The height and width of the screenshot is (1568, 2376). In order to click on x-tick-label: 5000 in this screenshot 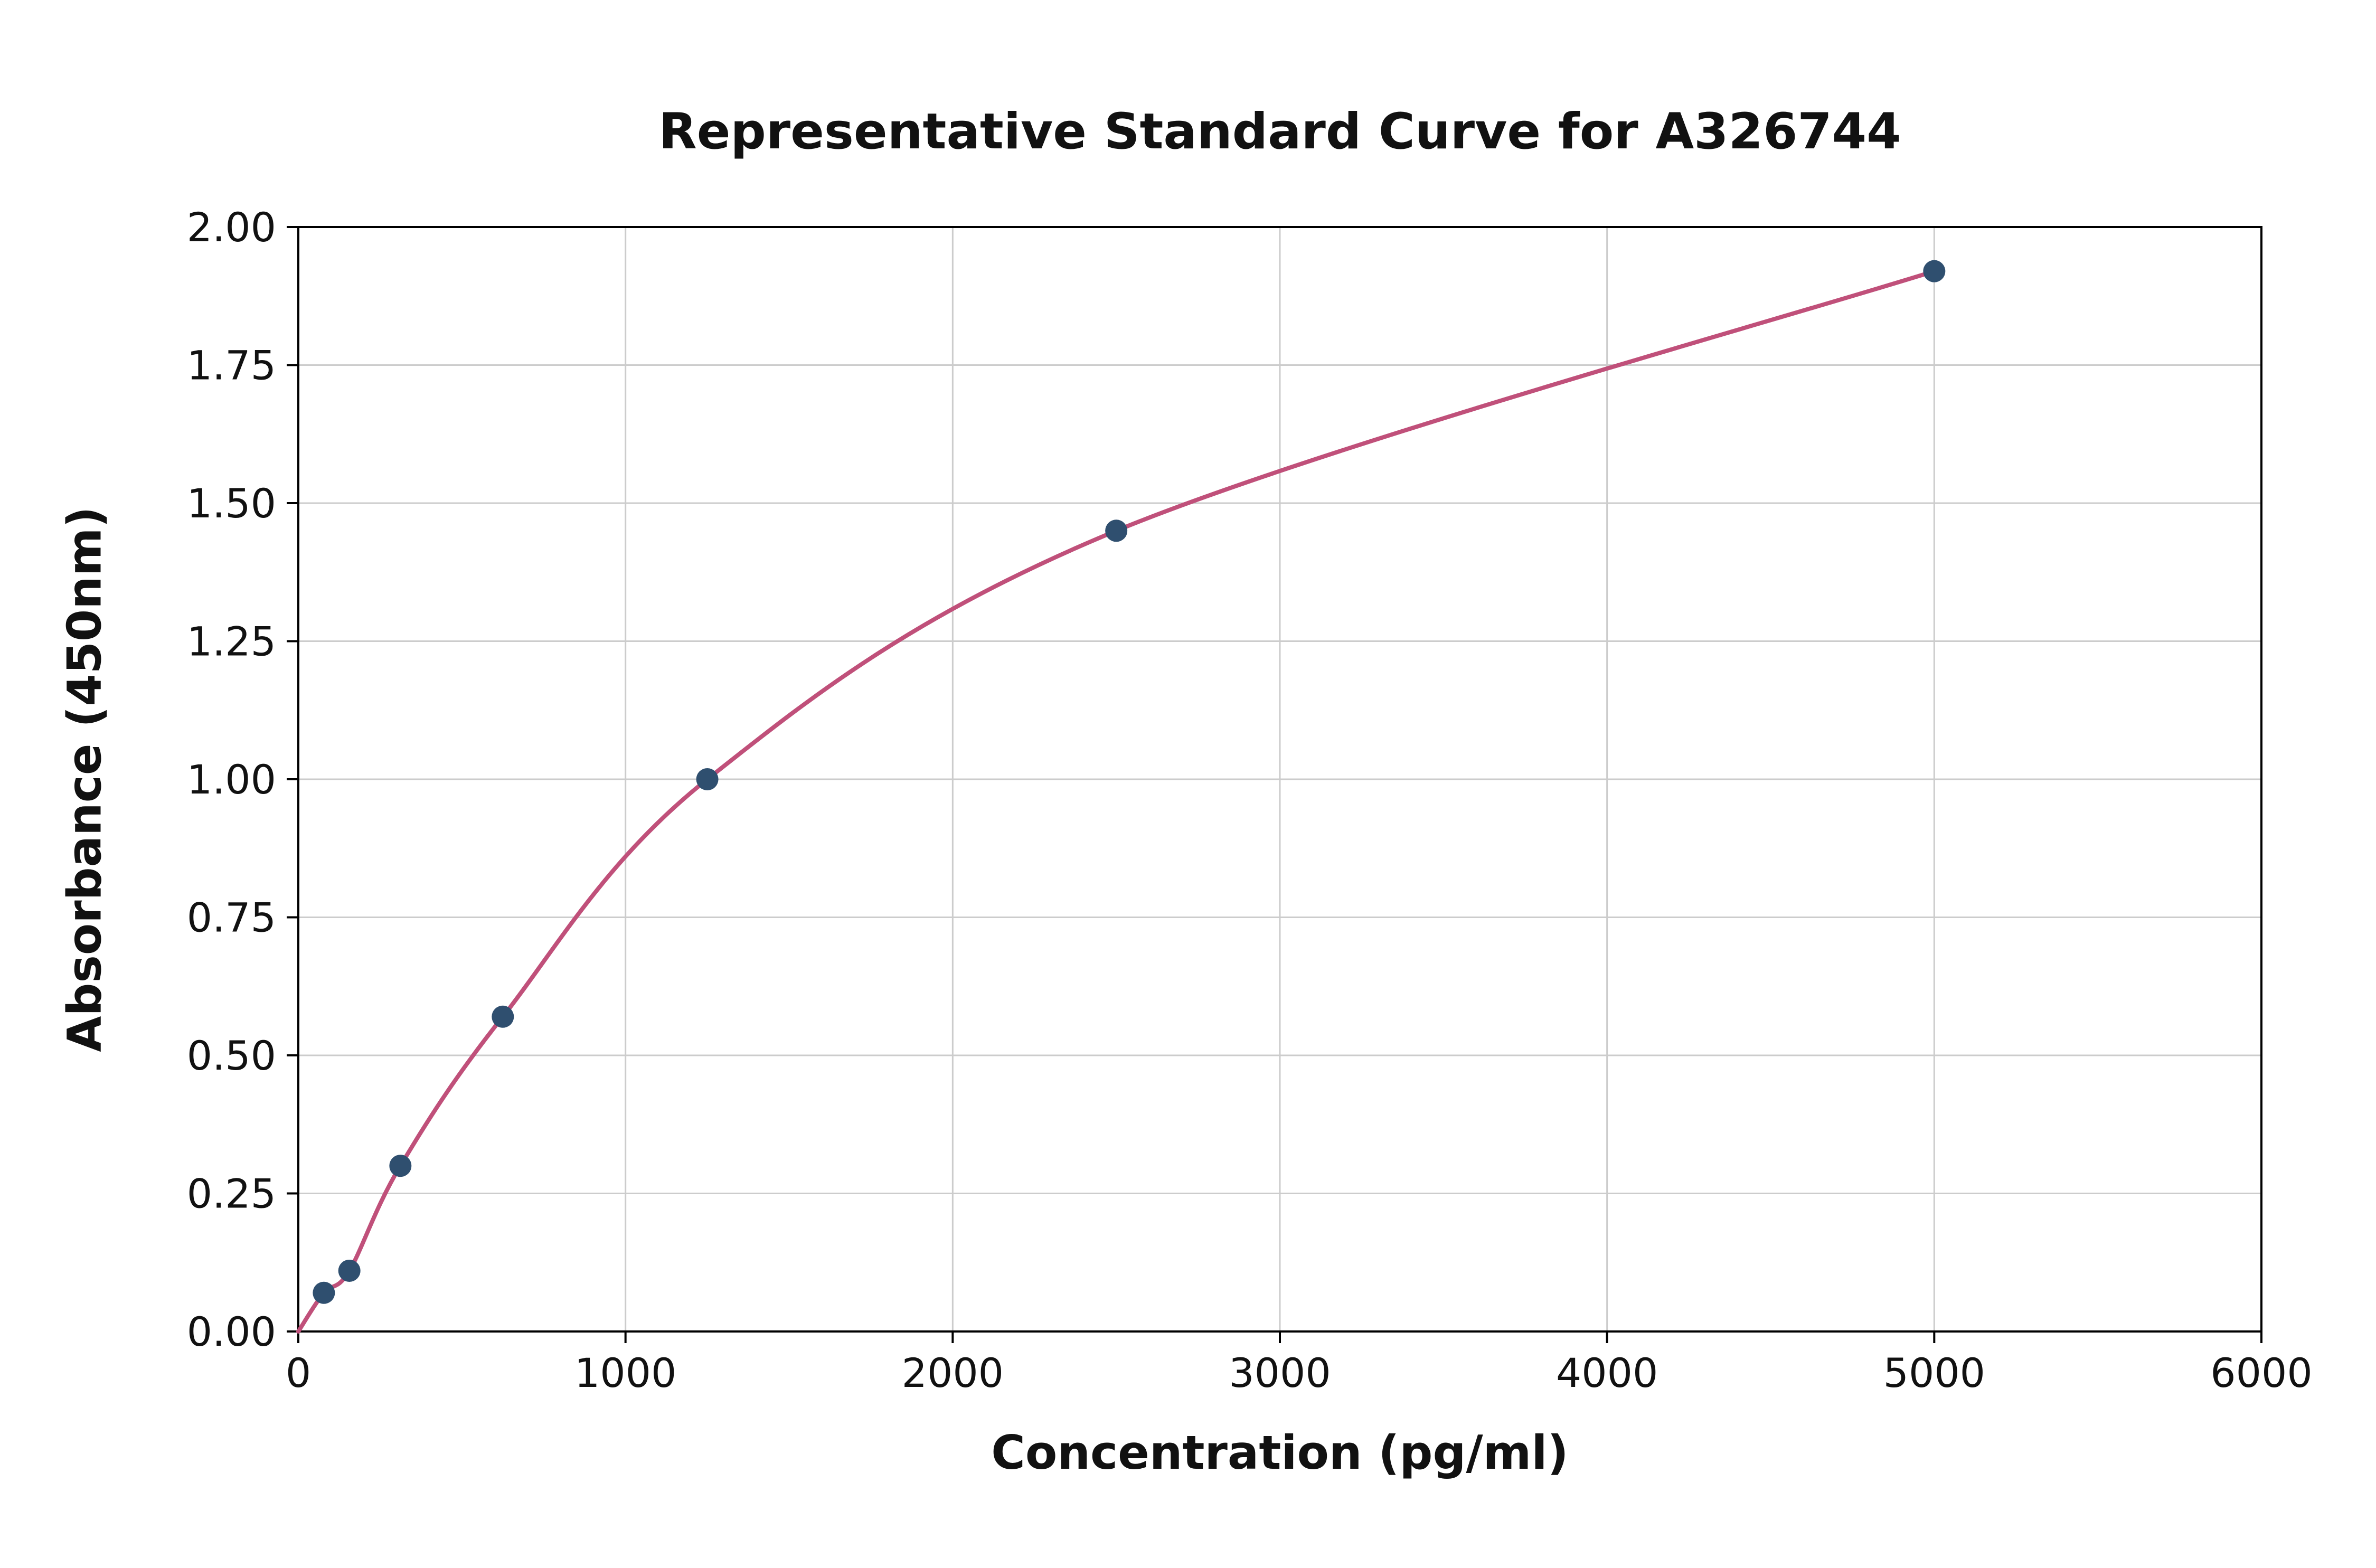, I will do `click(1934, 1372)`.